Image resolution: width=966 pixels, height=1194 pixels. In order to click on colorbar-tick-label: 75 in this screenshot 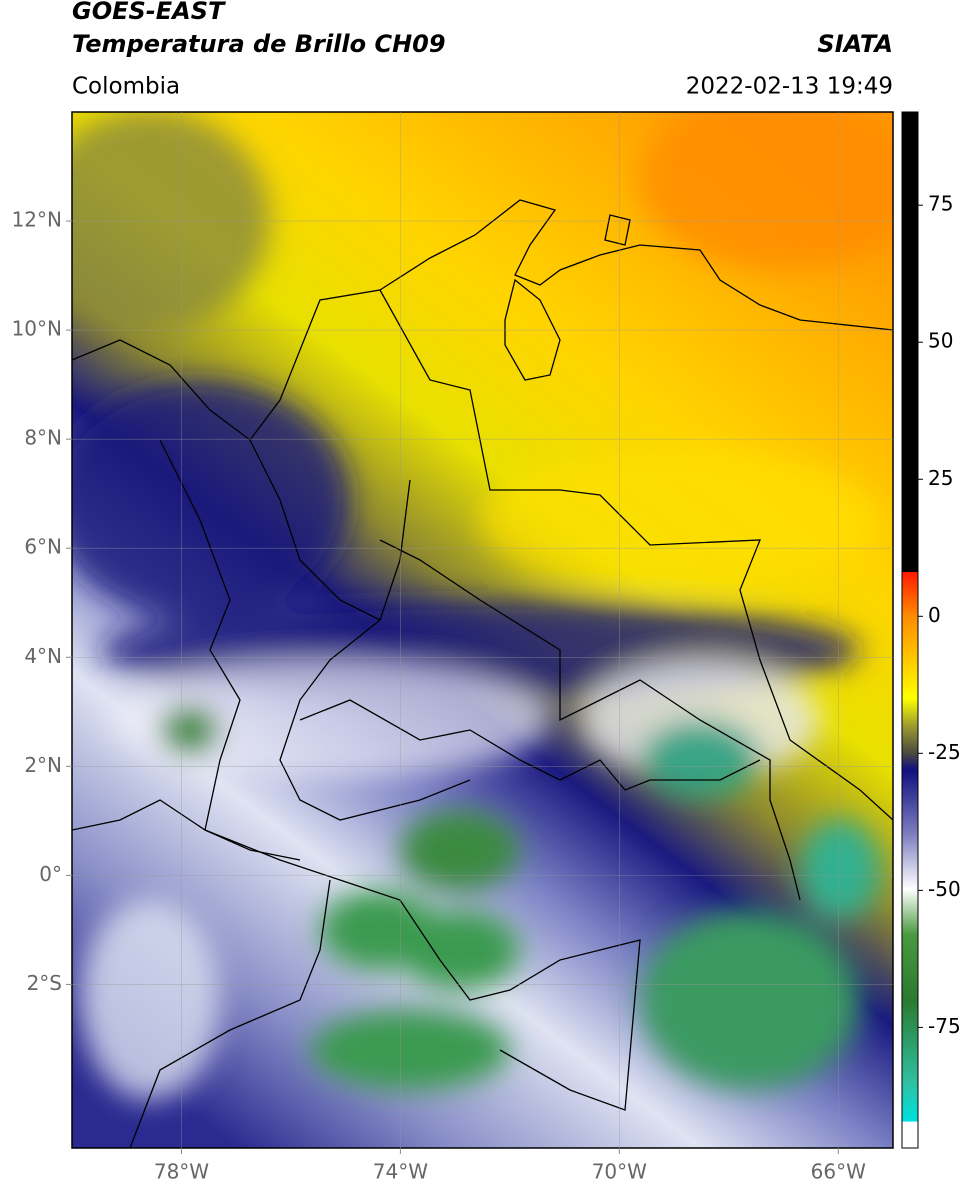, I will do `click(940, 204)`.